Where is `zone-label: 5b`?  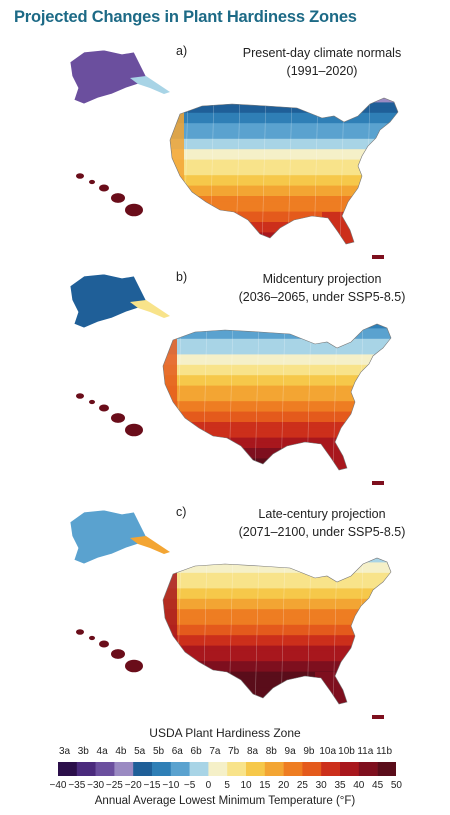 zone-label: 5b is located at coordinates (158, 751).